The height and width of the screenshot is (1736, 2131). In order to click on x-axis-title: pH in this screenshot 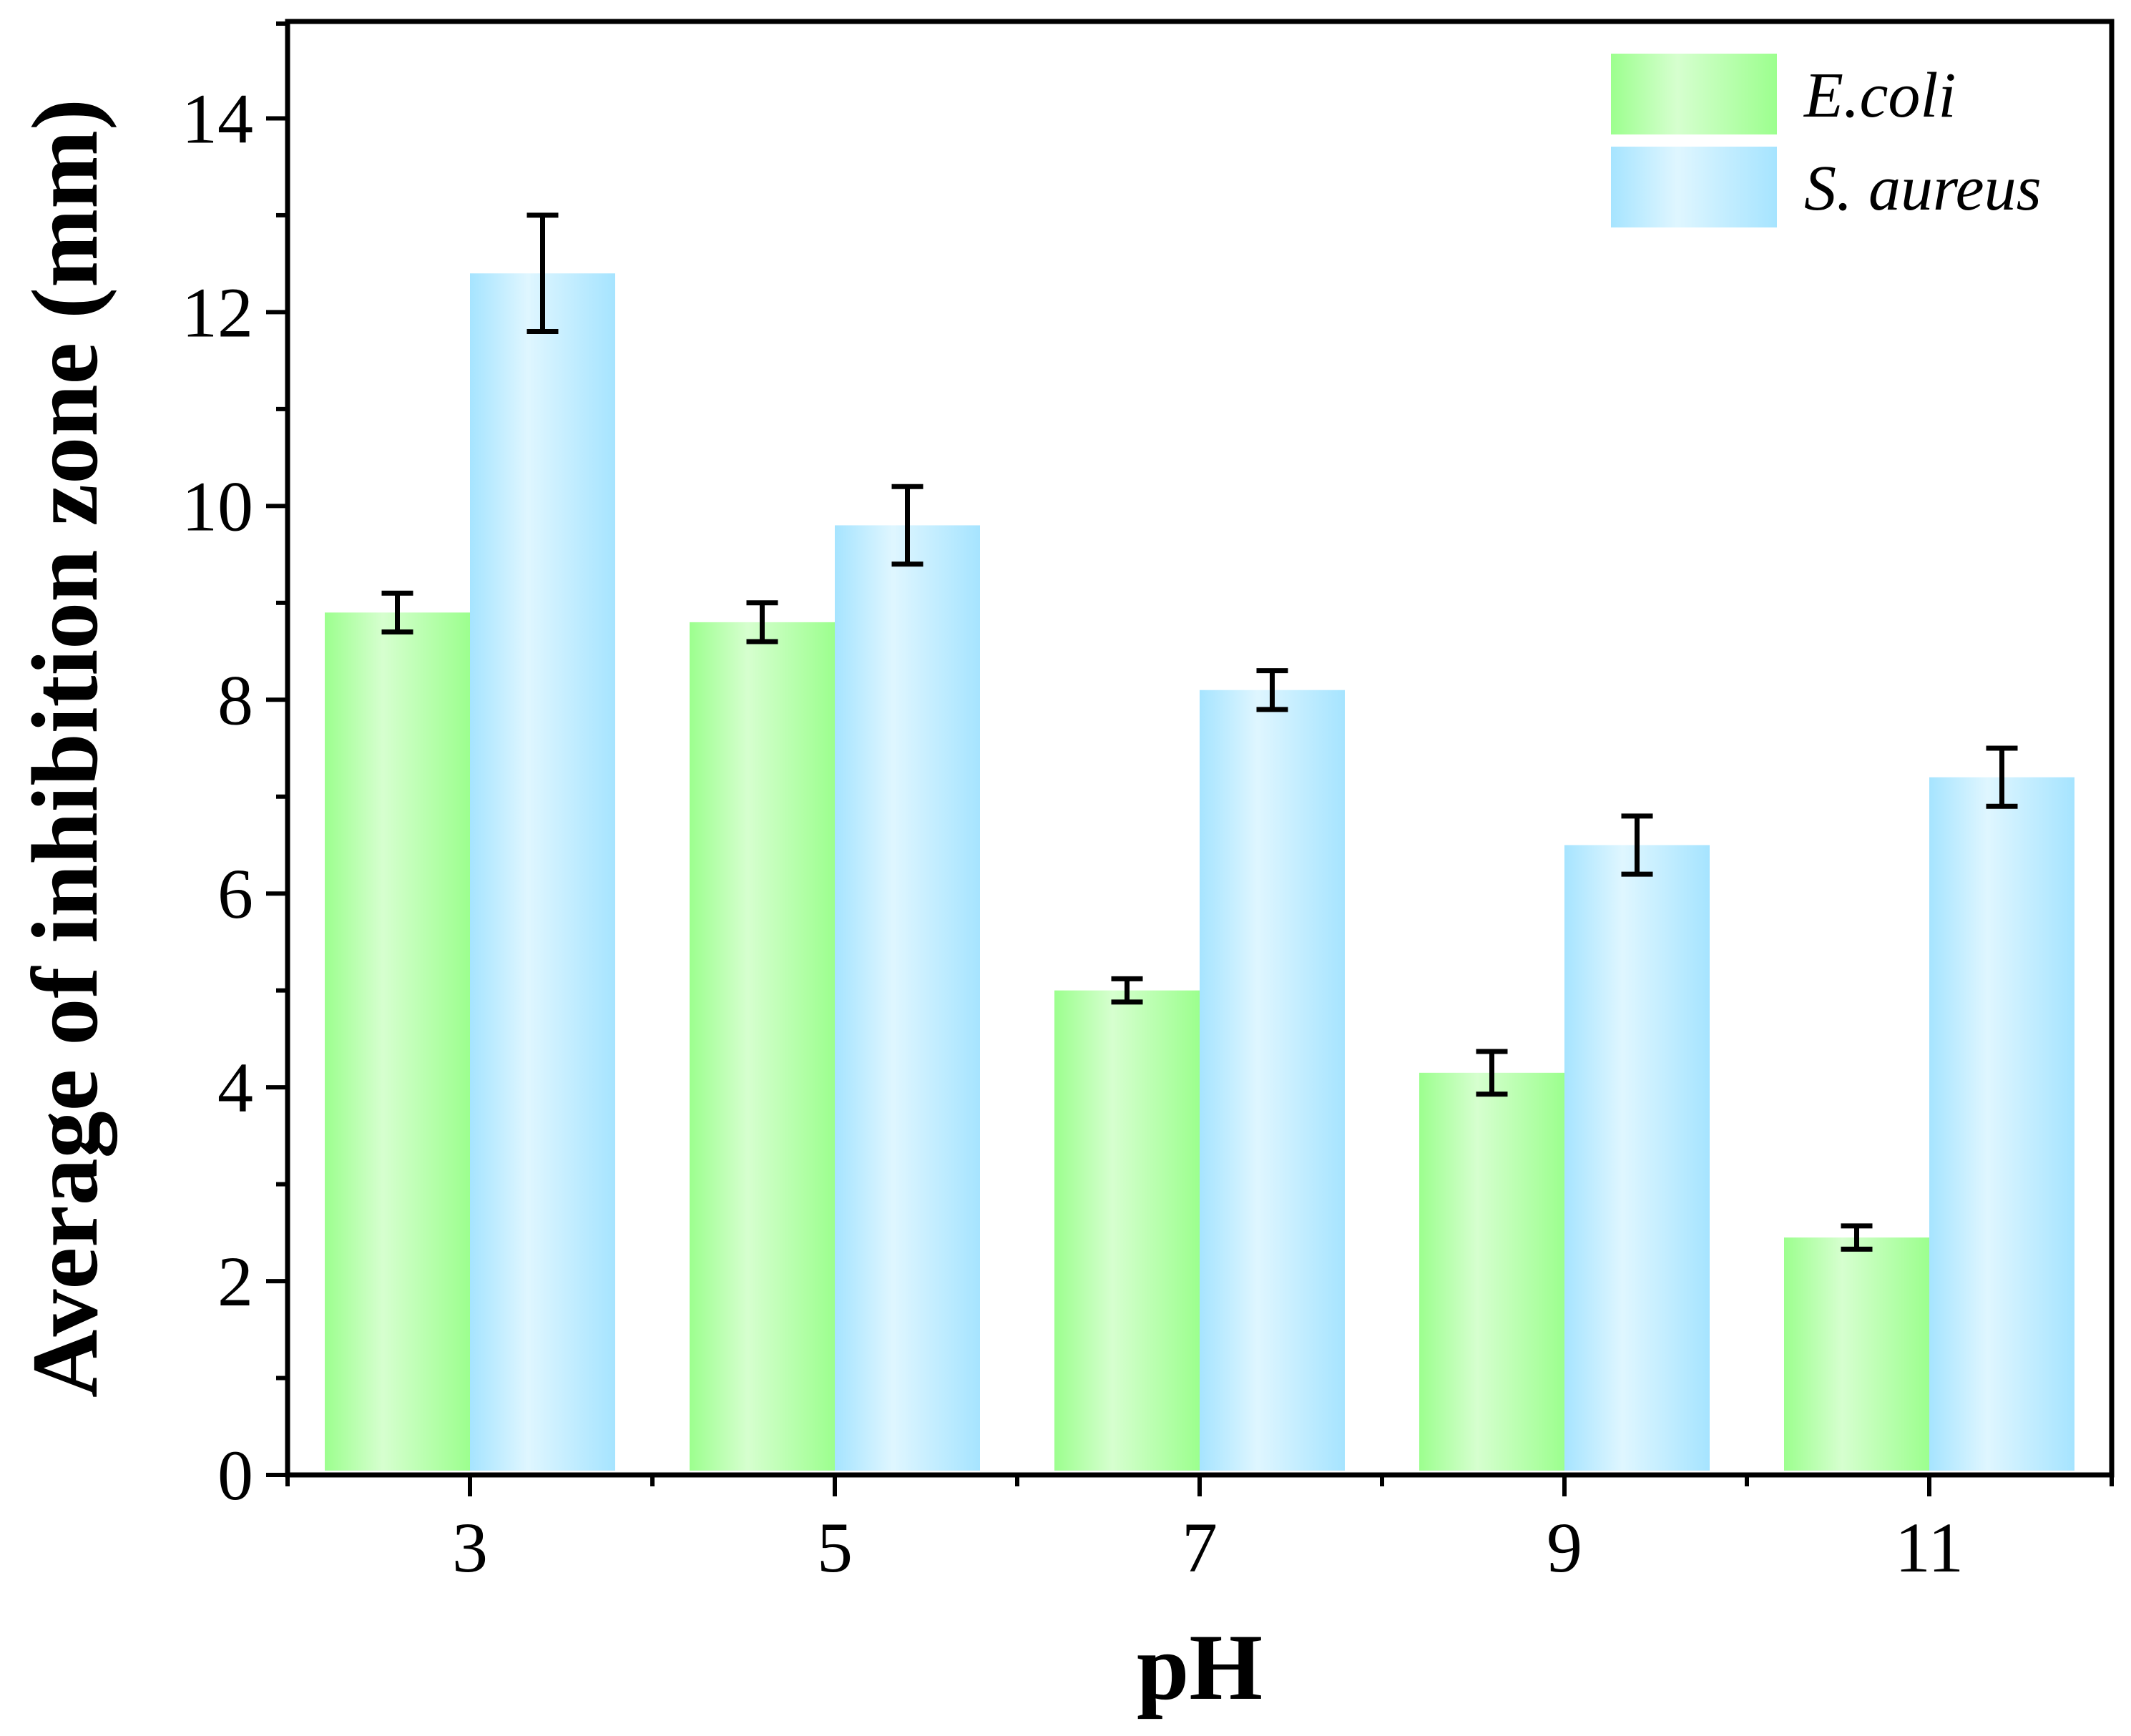, I will do `click(1200, 1667)`.